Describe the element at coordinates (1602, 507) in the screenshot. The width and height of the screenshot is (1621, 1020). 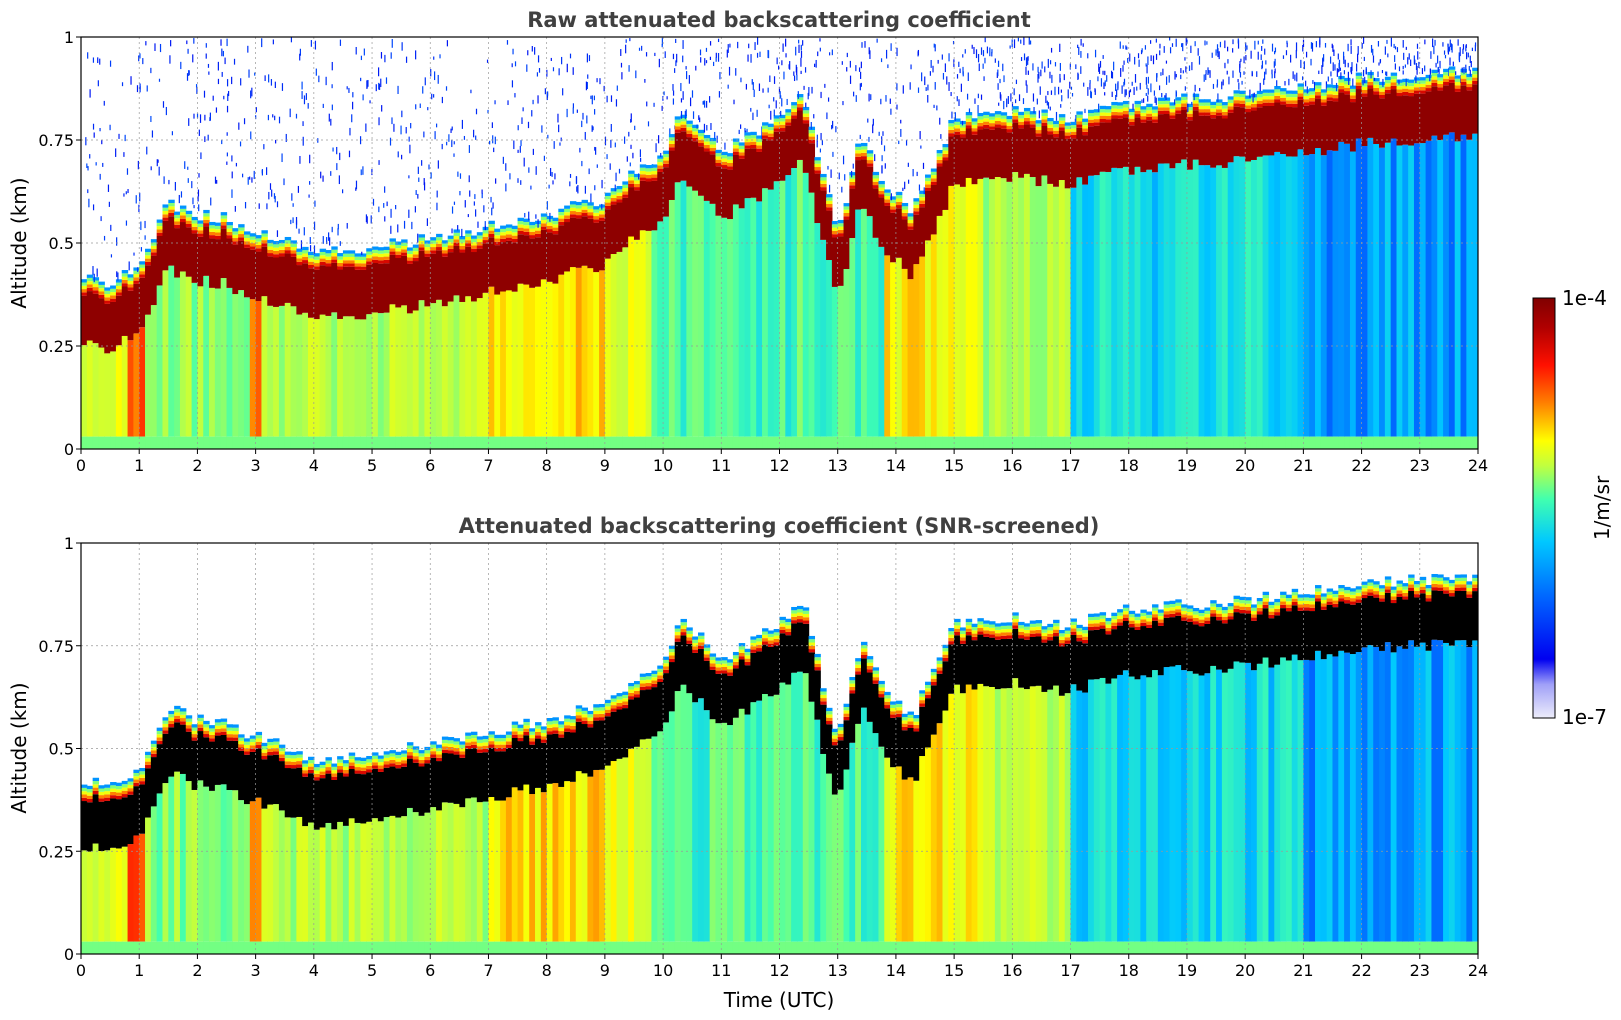
I see `colorbar-unit-label: 1/m/sr` at that location.